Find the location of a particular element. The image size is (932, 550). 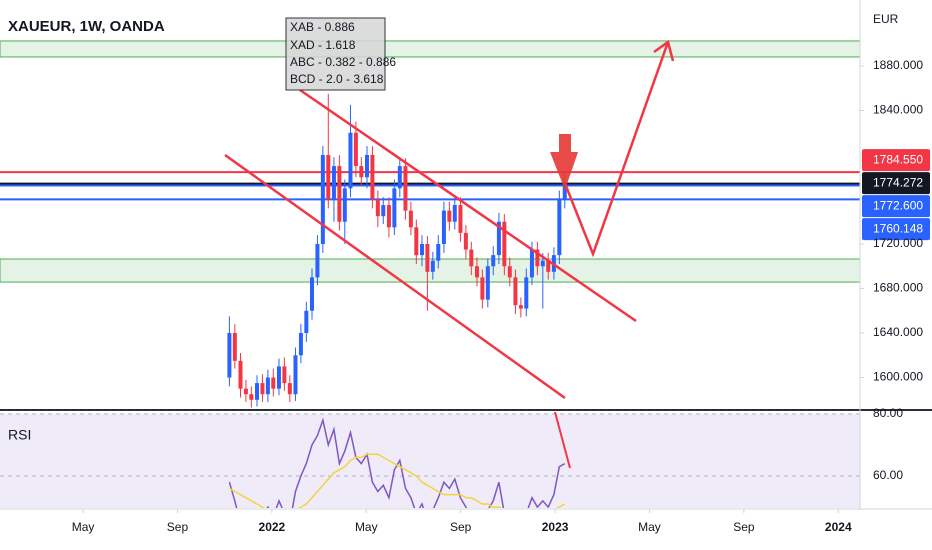

y-tick-label: 1880.000 is located at coordinates (898, 65).